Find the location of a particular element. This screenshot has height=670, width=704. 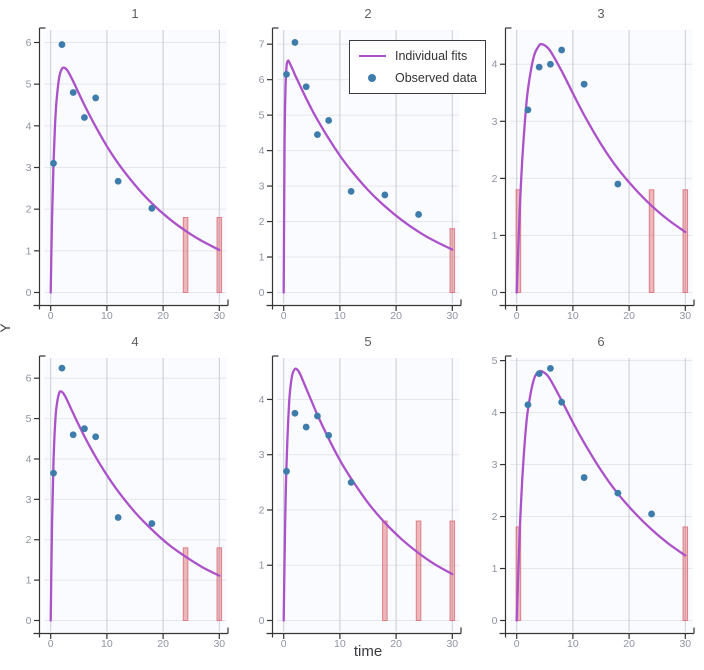

tick-labels: 0 1 2 3 4 5 0 10 20 30 is located at coordinates (592, 502).